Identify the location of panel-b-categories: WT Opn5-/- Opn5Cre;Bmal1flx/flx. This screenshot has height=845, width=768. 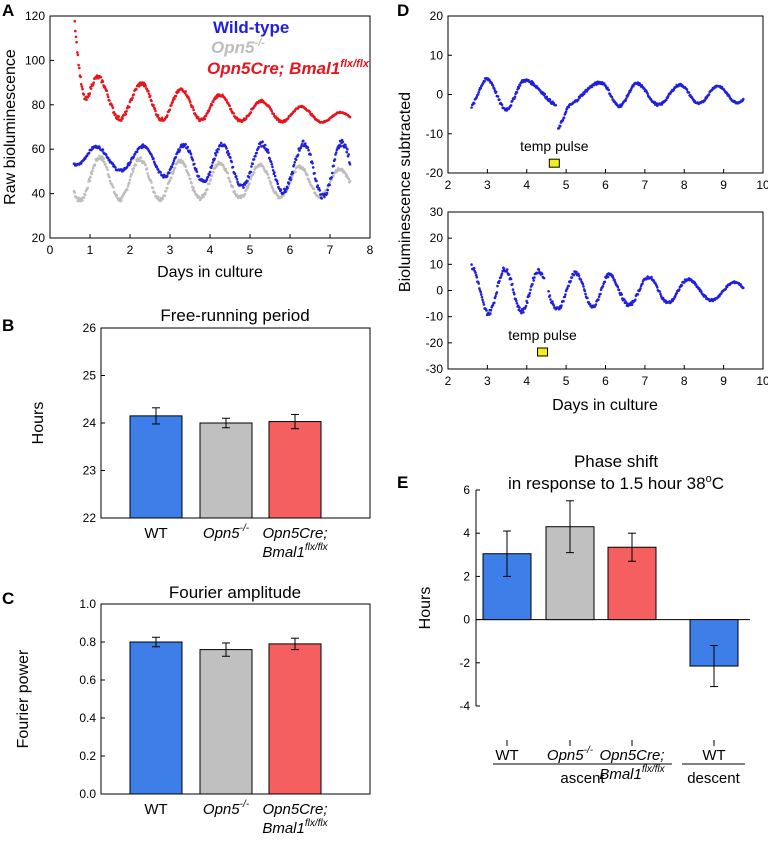
(236, 542).